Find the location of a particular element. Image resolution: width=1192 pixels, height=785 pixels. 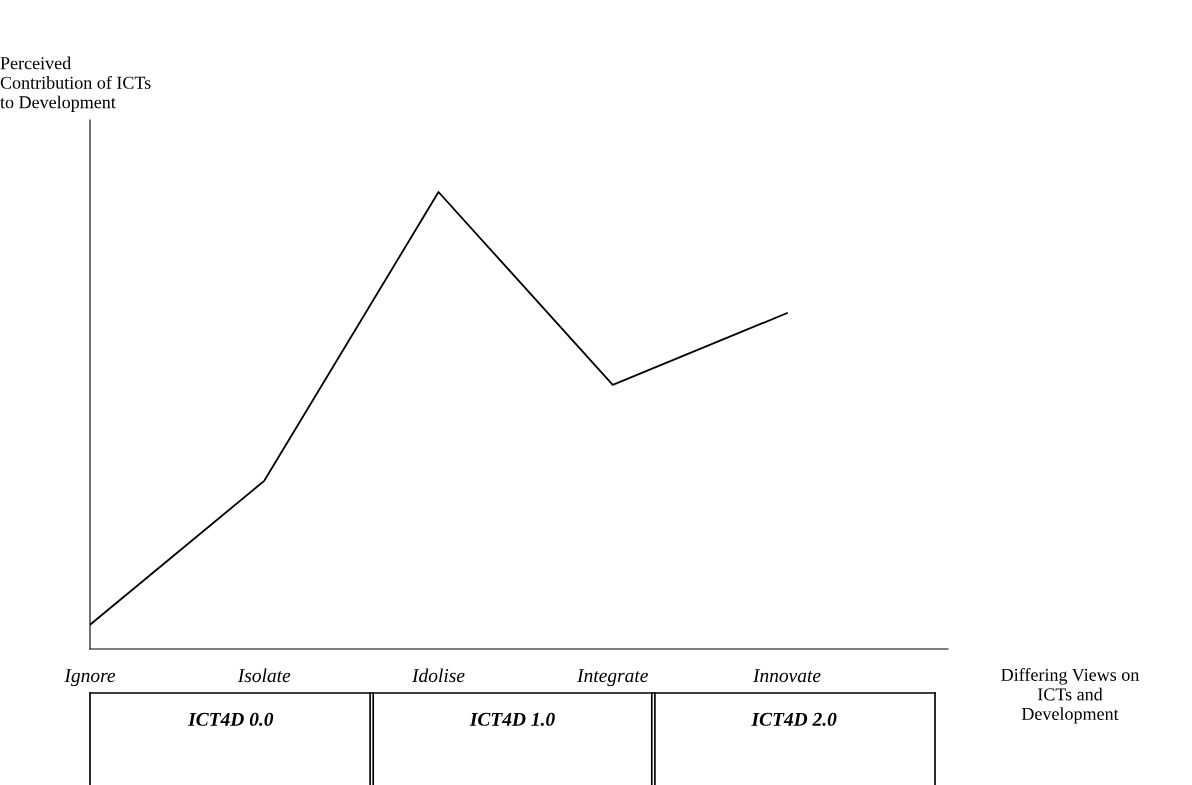

text: ICT4D 1.0 is located at coordinates (512, 719).